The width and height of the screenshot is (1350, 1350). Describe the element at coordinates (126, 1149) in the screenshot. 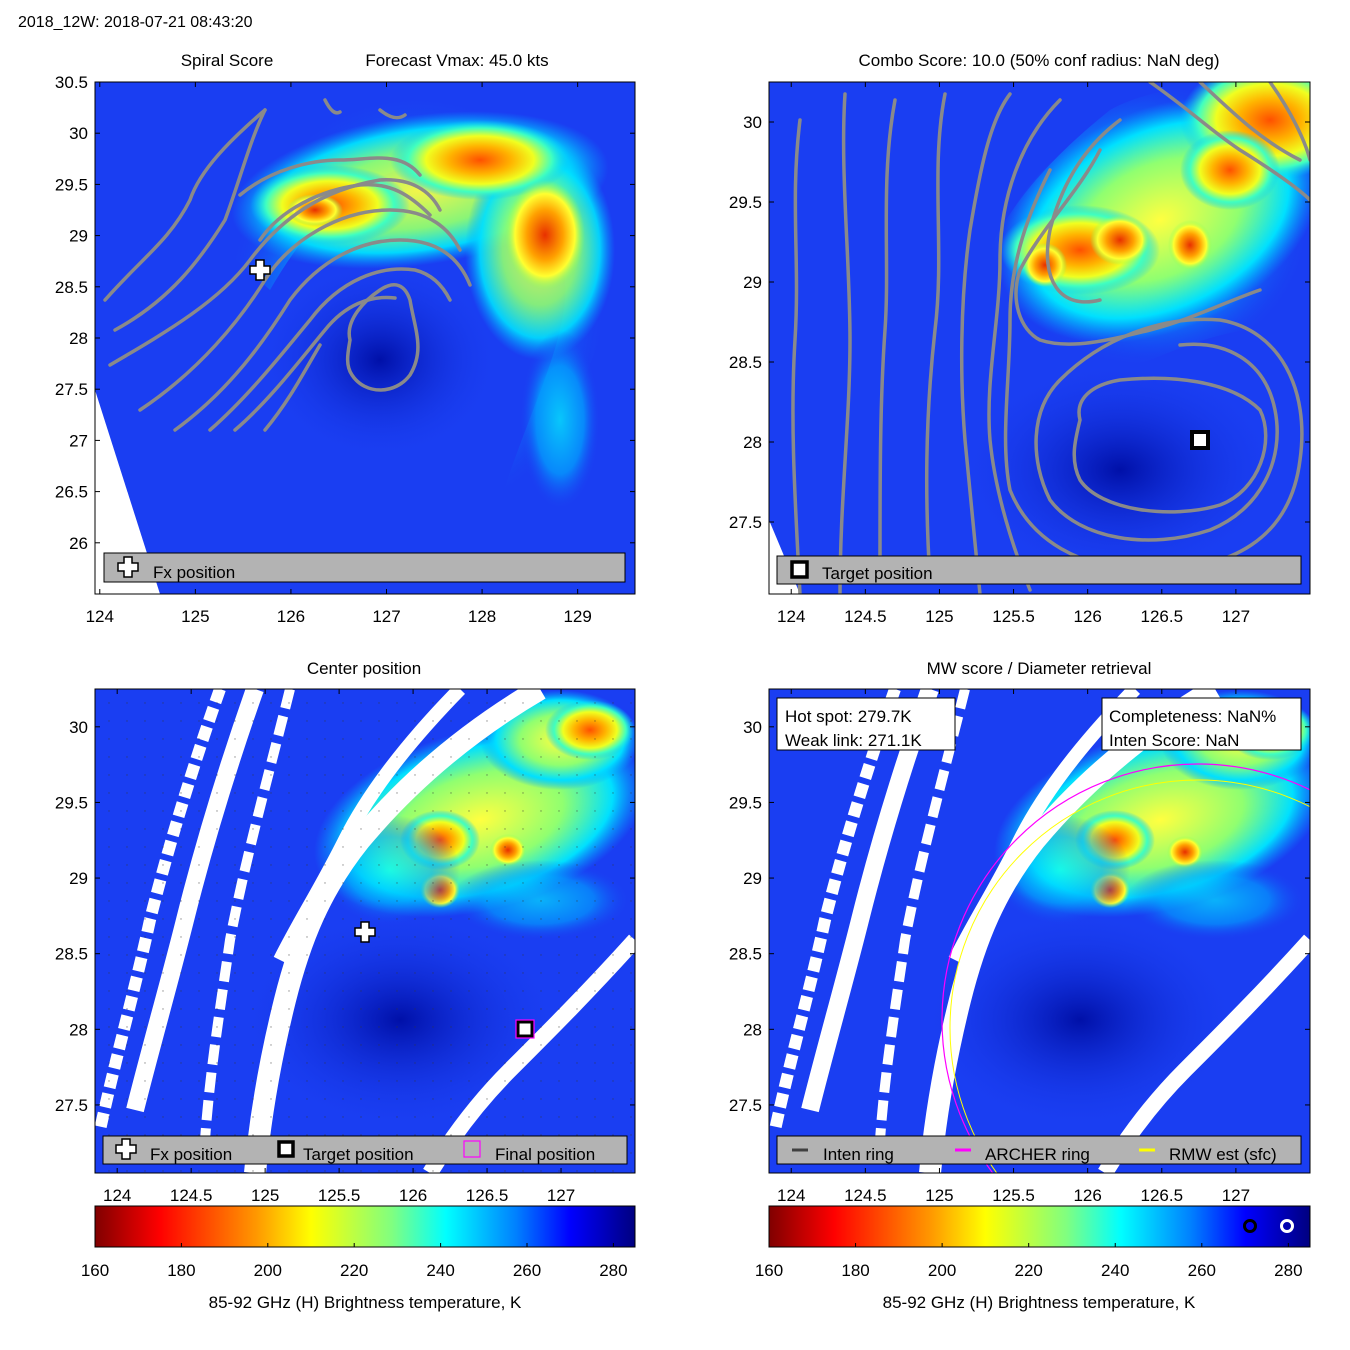

I see `center-legend-fx-icon` at that location.